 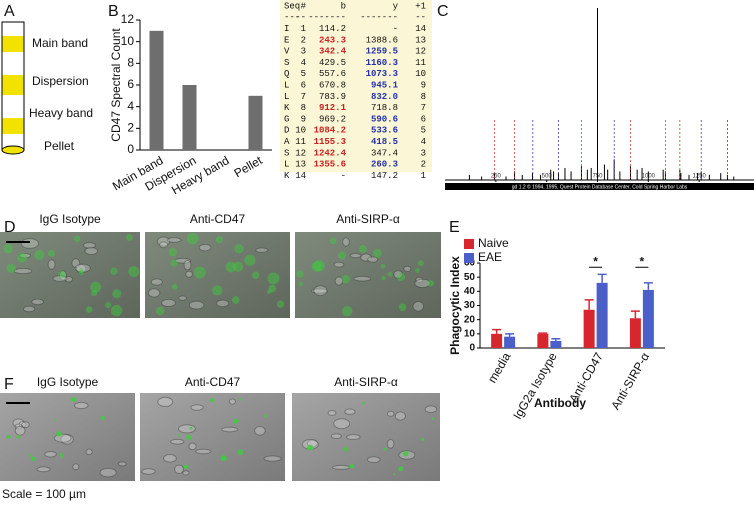 I want to click on table-cell: 14, so click(x=420, y=29).